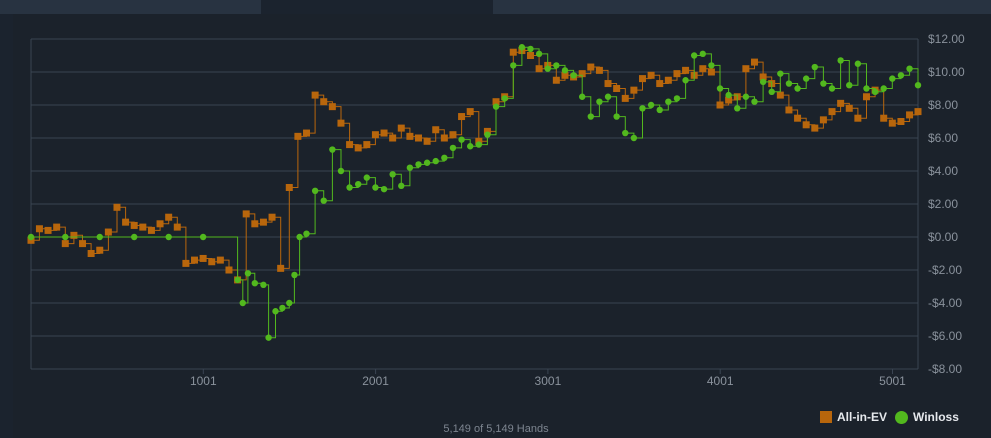  Describe the element at coordinates (945, 270) in the screenshot. I see `y-tick-label: -$2.00` at that location.